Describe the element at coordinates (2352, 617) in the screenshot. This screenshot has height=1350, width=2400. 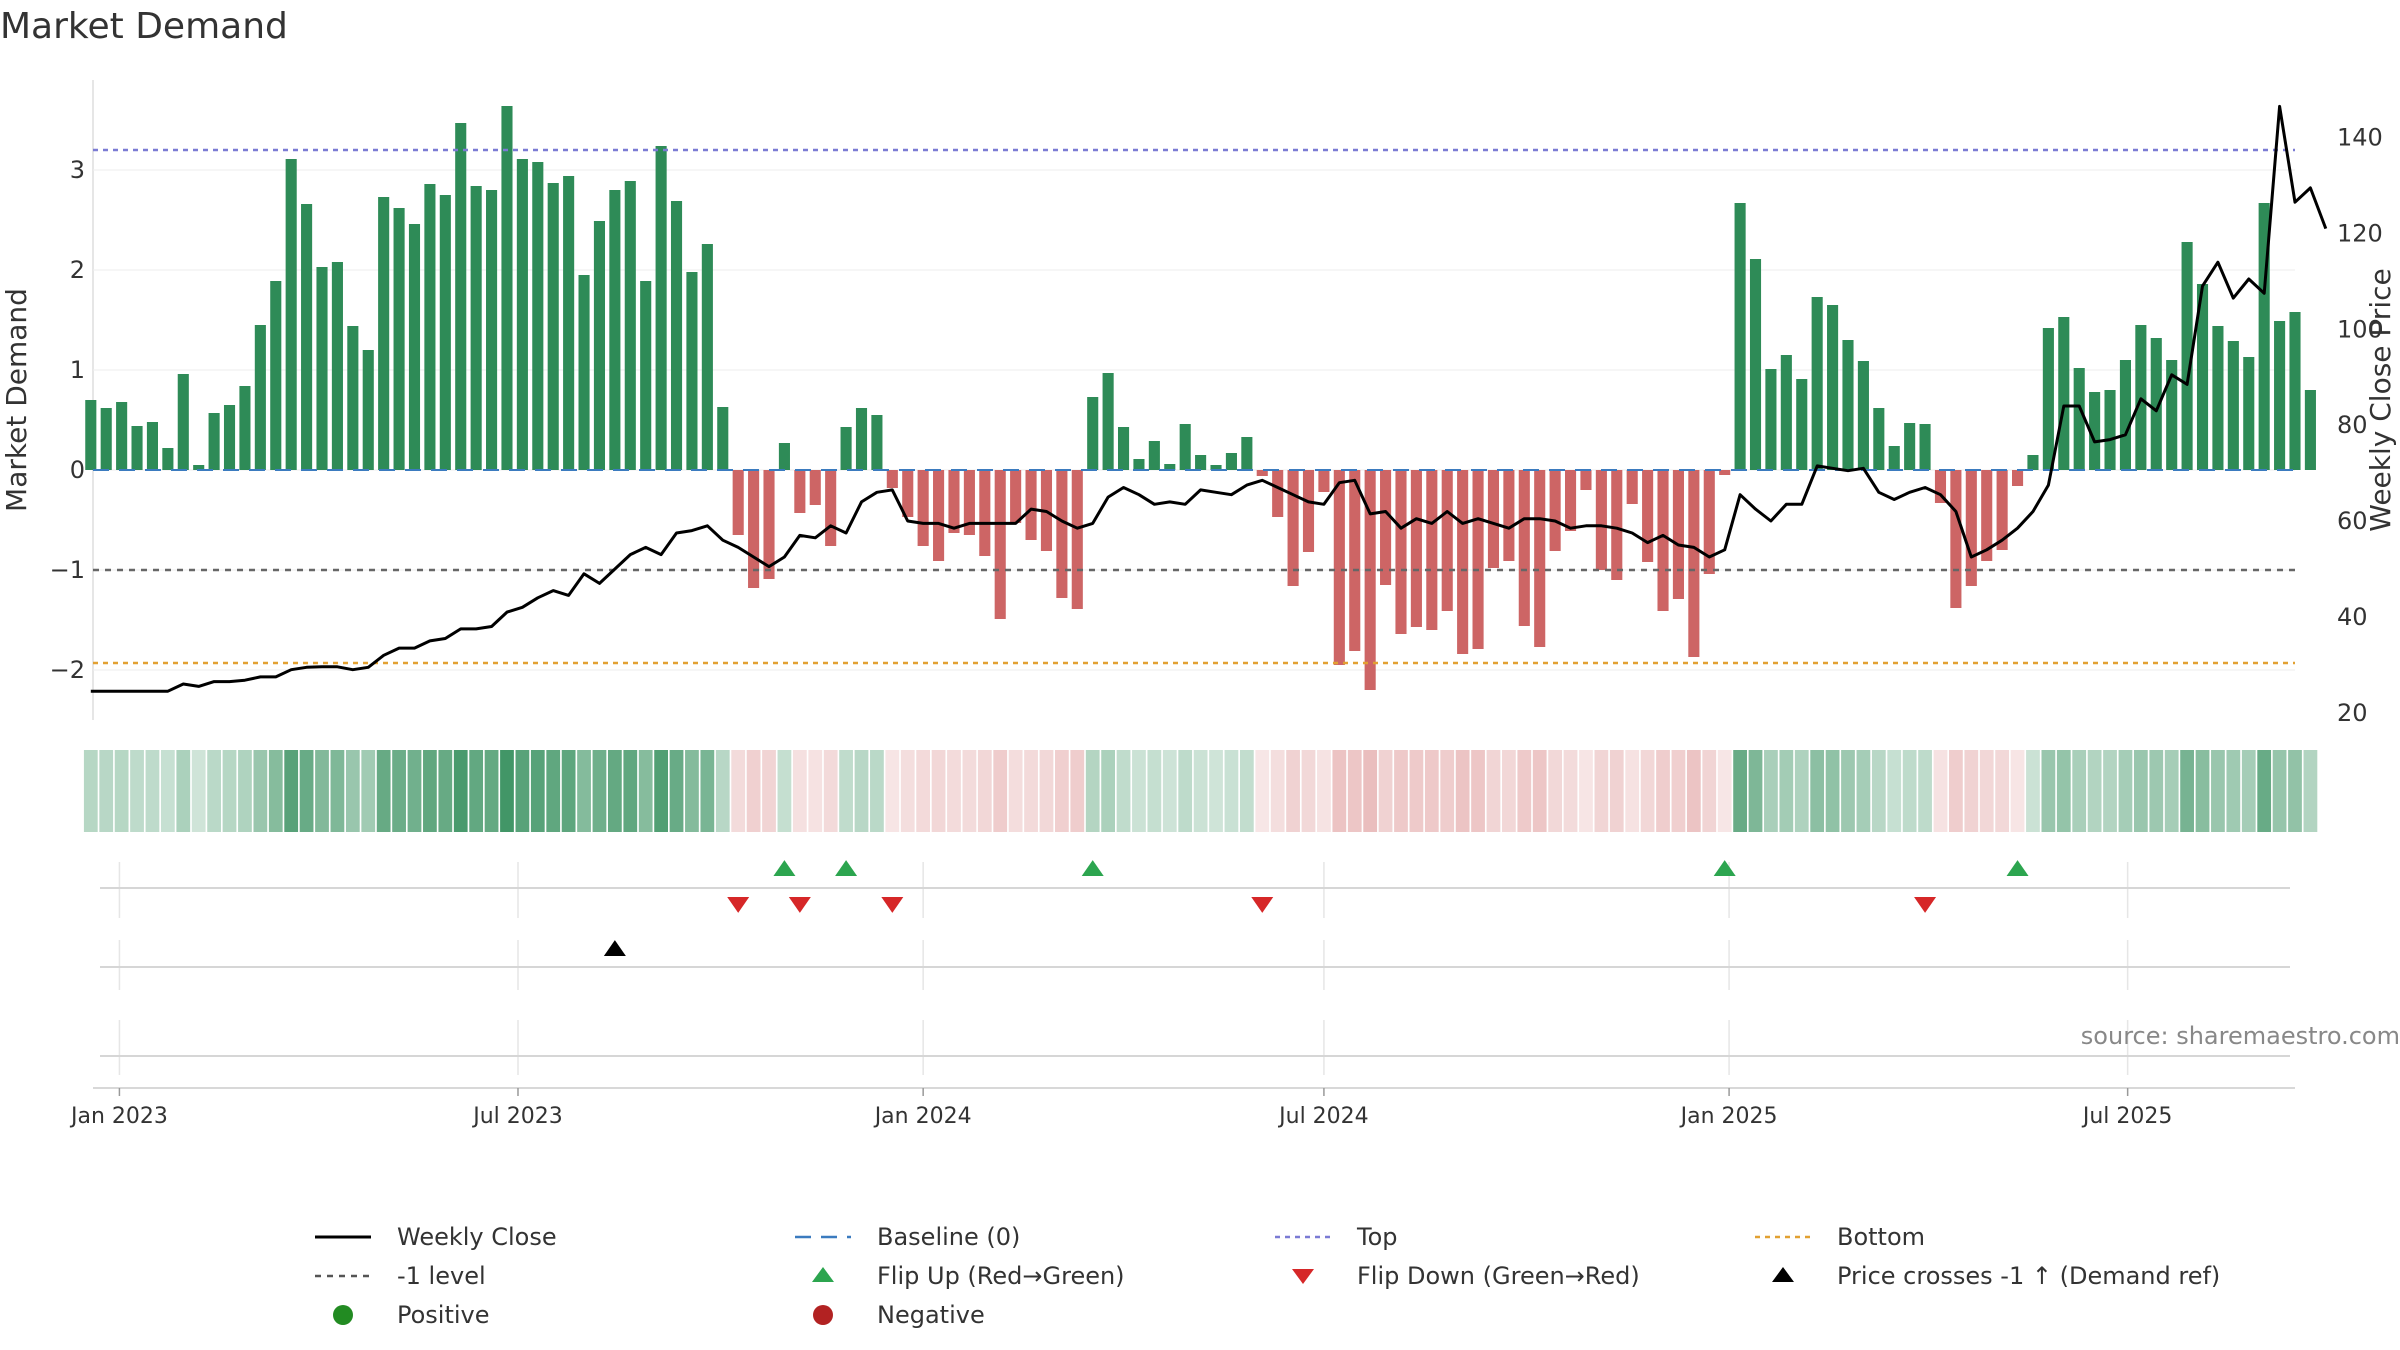
I see `right-tick-label: 40` at that location.